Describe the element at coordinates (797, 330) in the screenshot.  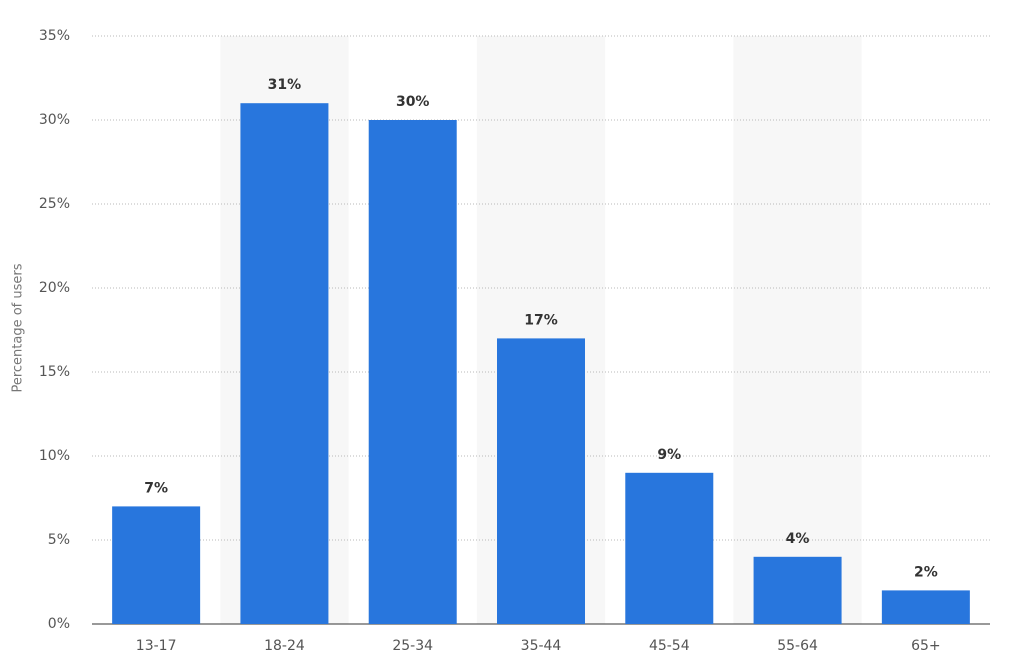
I see `band-shade` at that location.